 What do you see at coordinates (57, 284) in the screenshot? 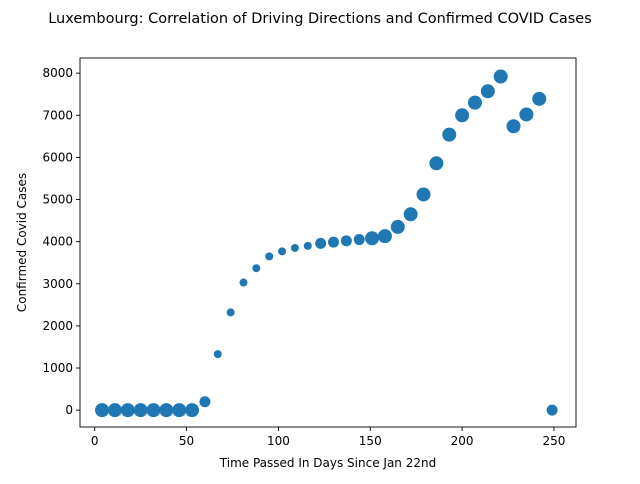
I see `y-tick-label: 3000` at bounding box center [57, 284].